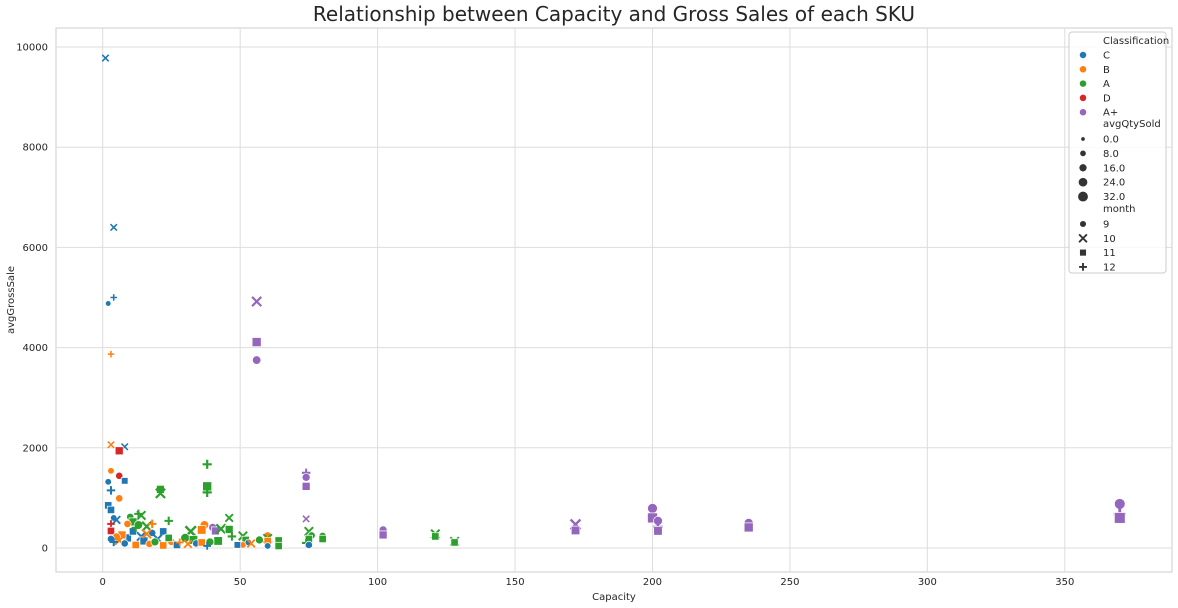  I want to click on y-tick-label: 4000, so click(35, 348).